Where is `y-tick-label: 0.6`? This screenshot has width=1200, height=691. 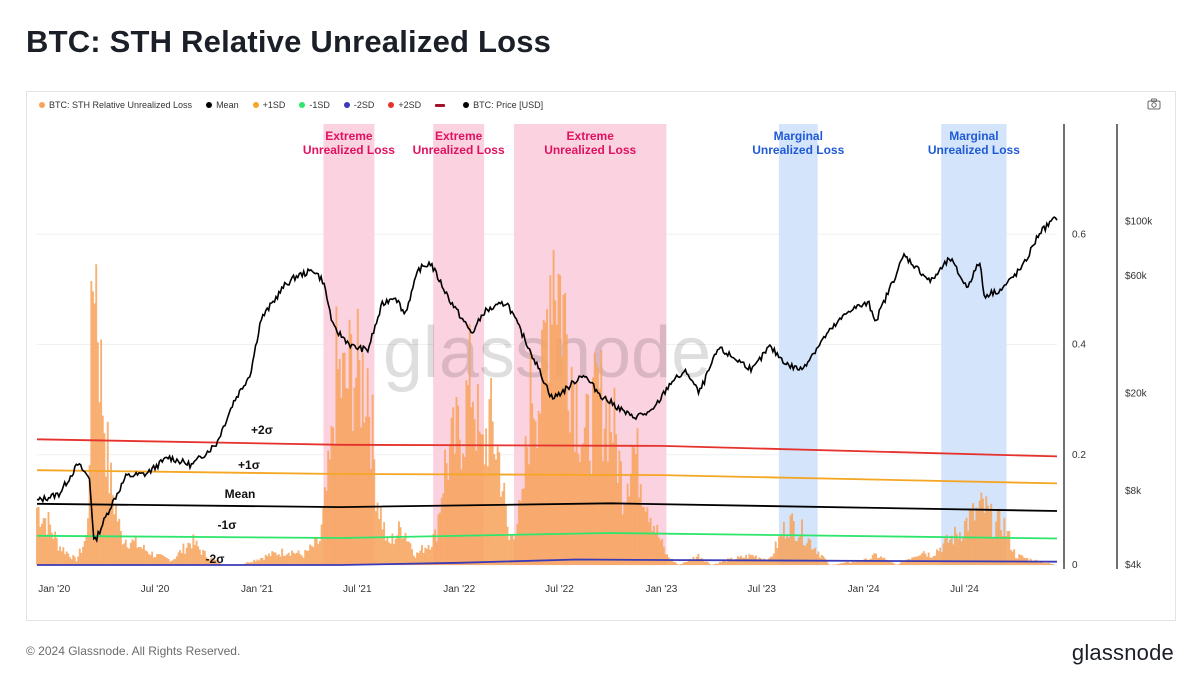
y-tick-label: 0.6 is located at coordinates (1079, 234).